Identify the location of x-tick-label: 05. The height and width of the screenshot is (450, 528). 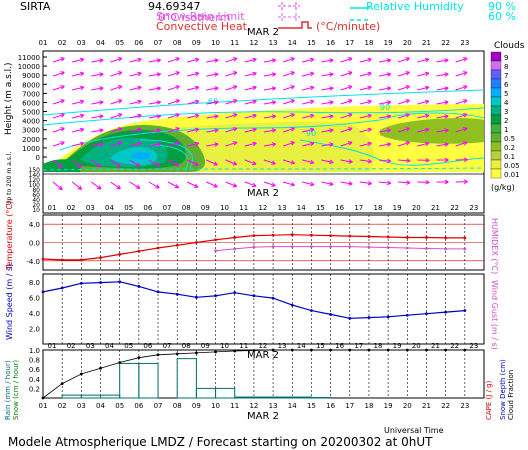
(119, 43).